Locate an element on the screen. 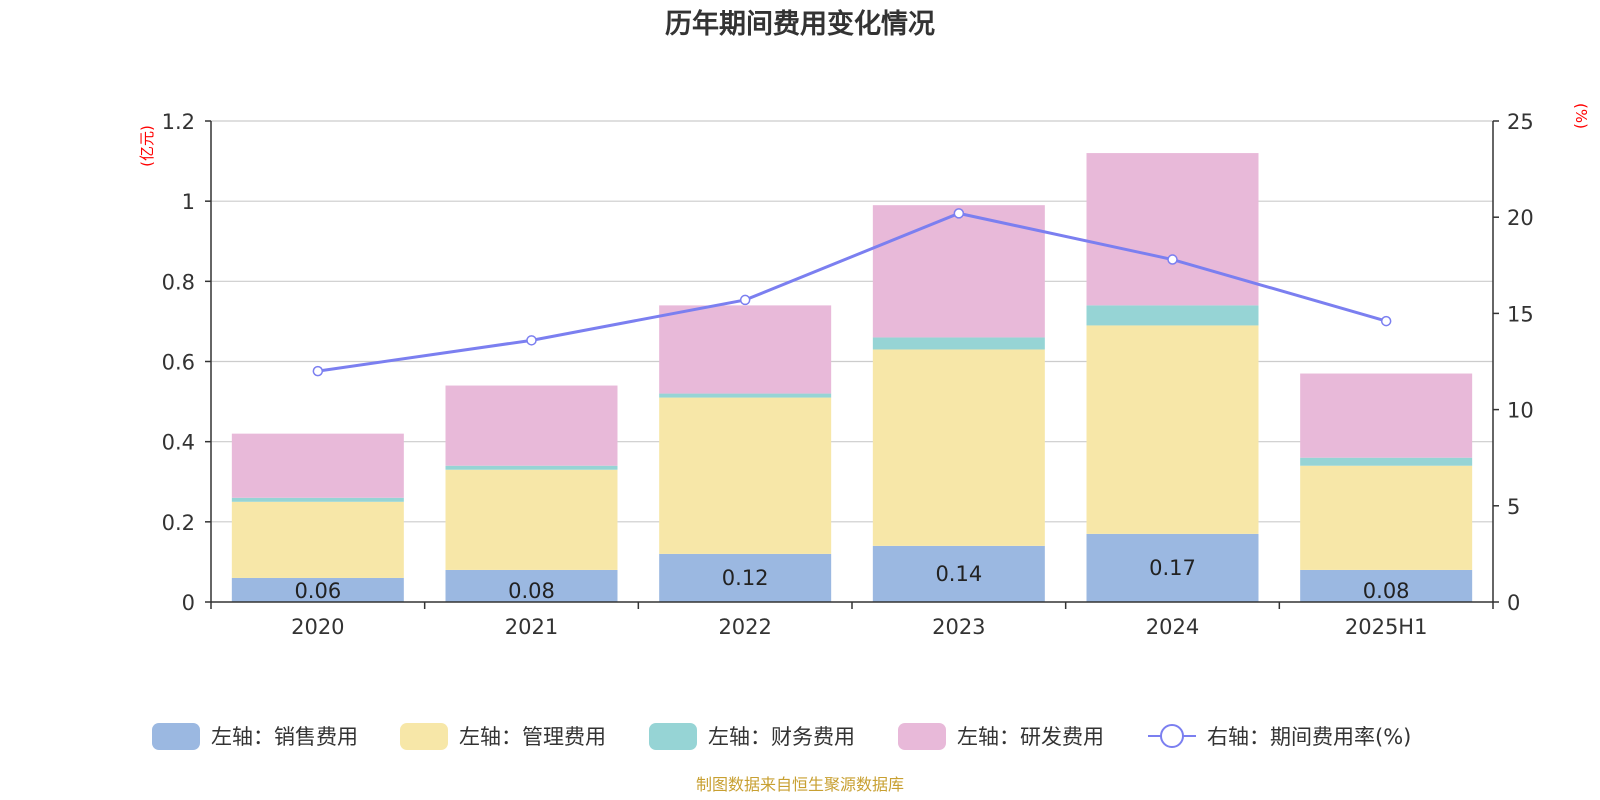 The image size is (1600, 800). left-axis-tick-label: 0.6 is located at coordinates (178, 363).